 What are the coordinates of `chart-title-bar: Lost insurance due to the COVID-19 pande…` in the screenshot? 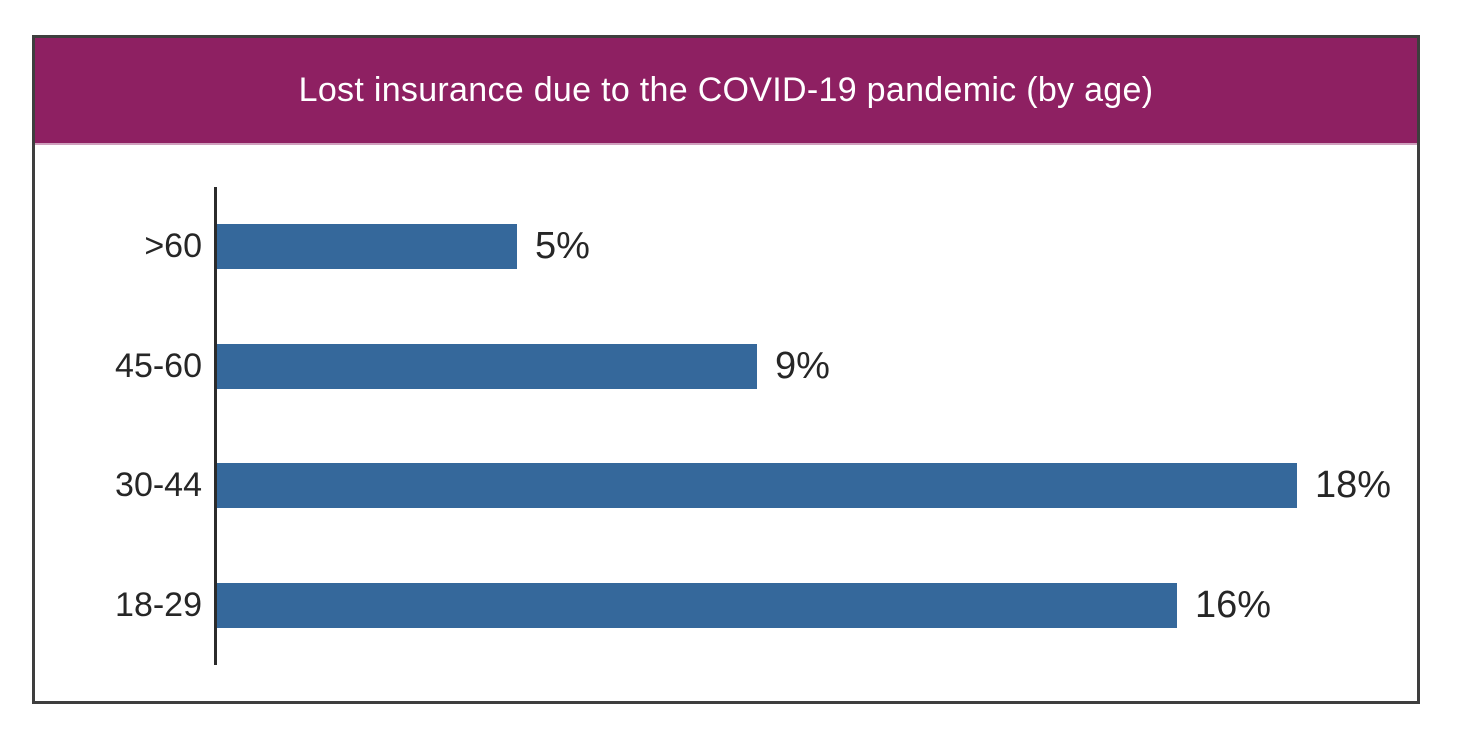 It's located at (726, 91).